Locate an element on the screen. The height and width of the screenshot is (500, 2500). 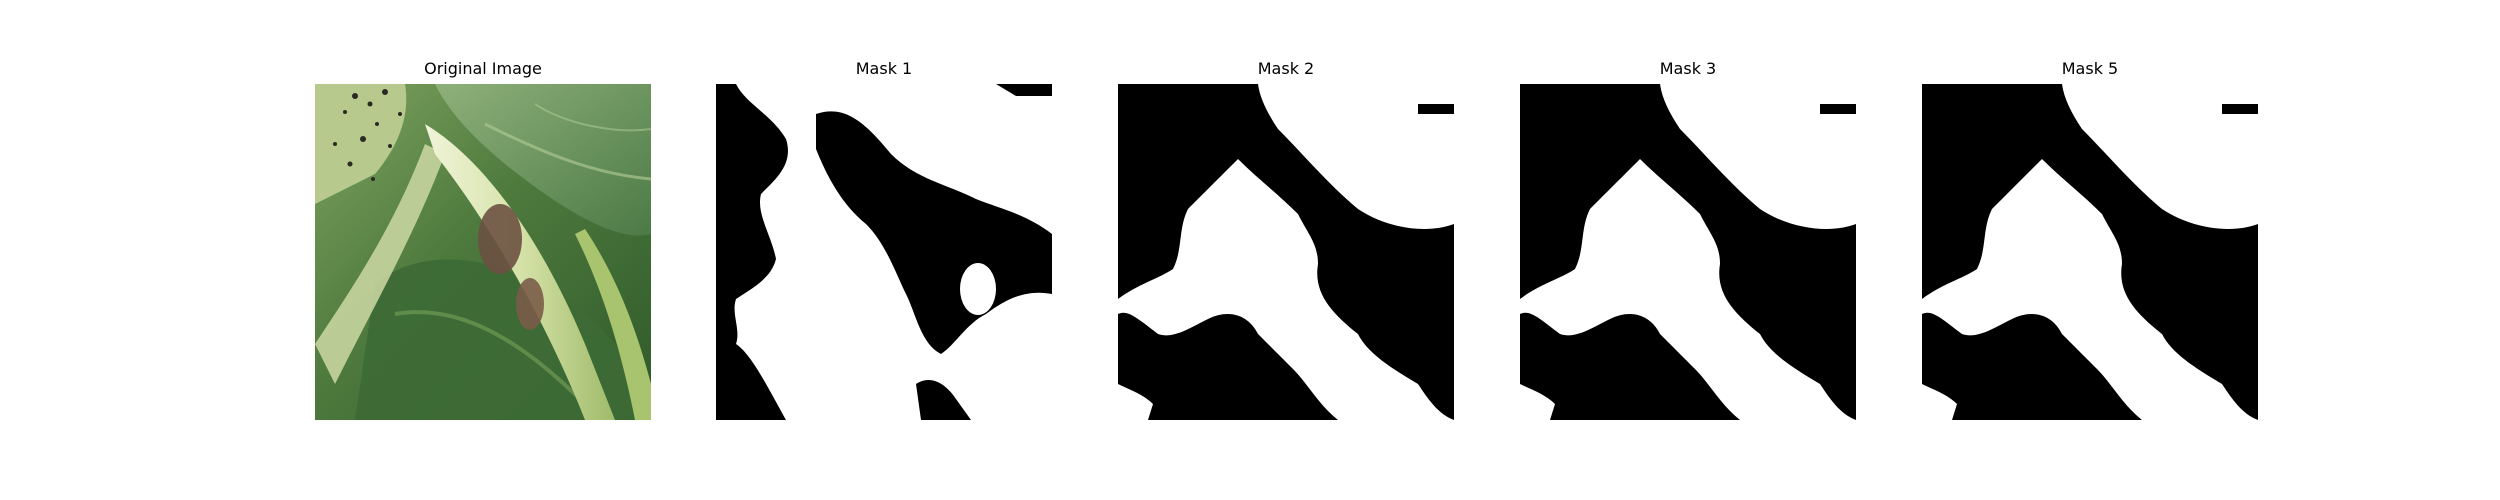
photo-main-stem is located at coordinates (520, 272).